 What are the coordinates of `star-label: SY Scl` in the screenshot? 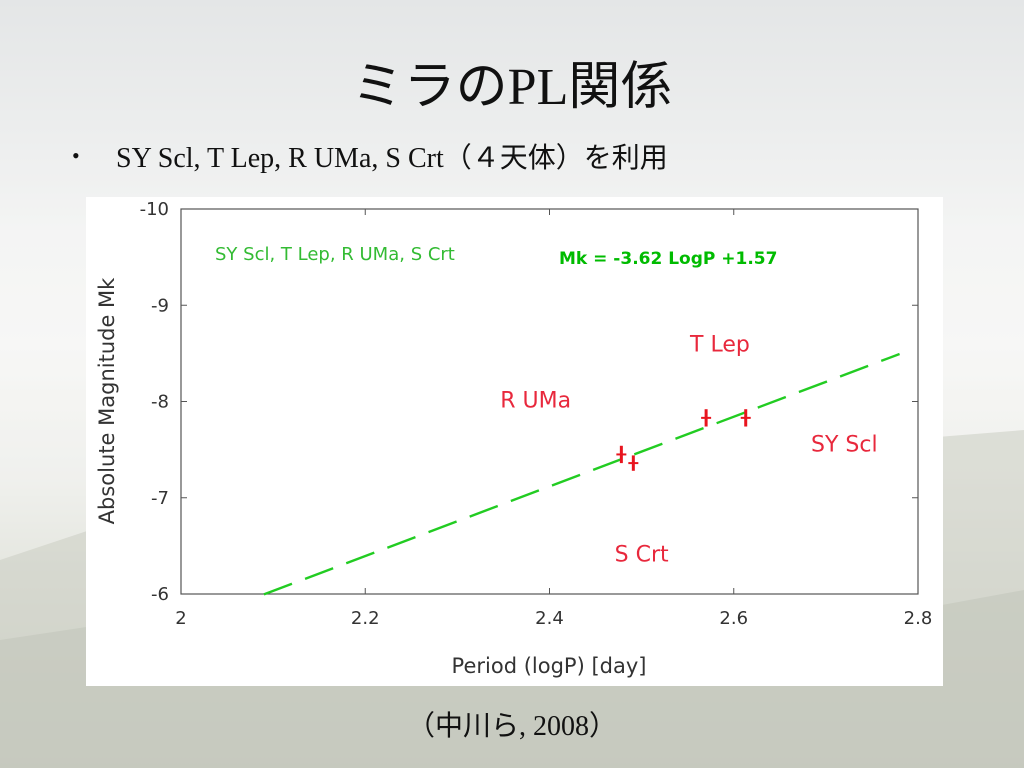 It's located at (844, 445).